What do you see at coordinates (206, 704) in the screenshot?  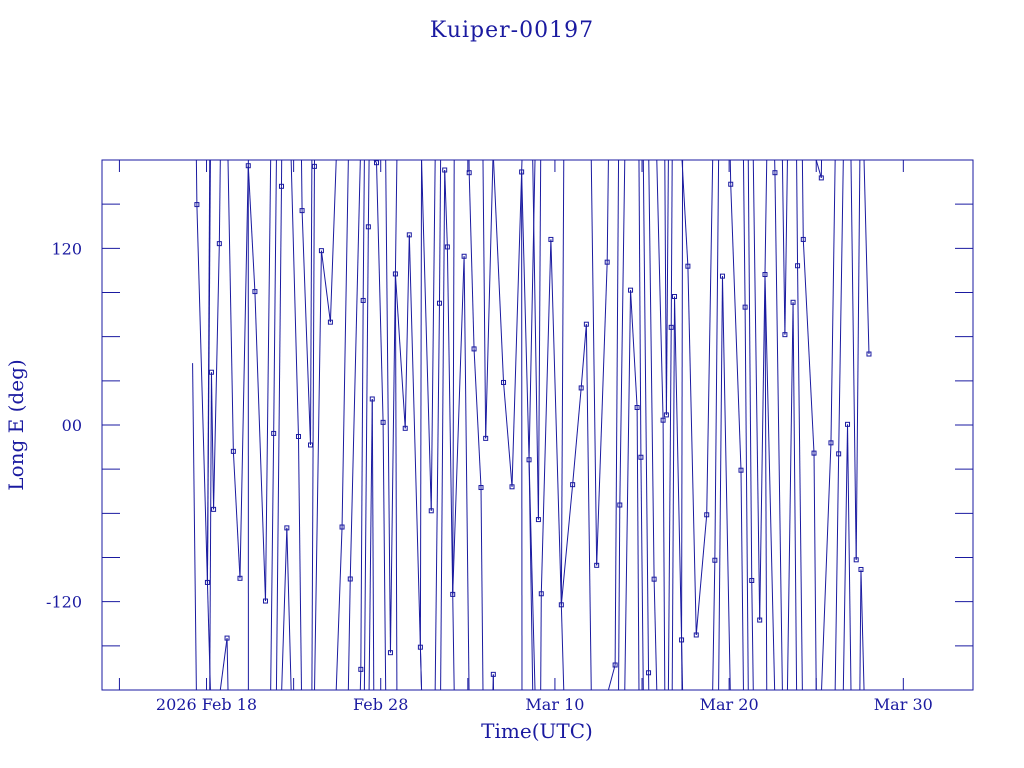 I see `x-tick-label: 2026 Feb 18` at bounding box center [206, 704].